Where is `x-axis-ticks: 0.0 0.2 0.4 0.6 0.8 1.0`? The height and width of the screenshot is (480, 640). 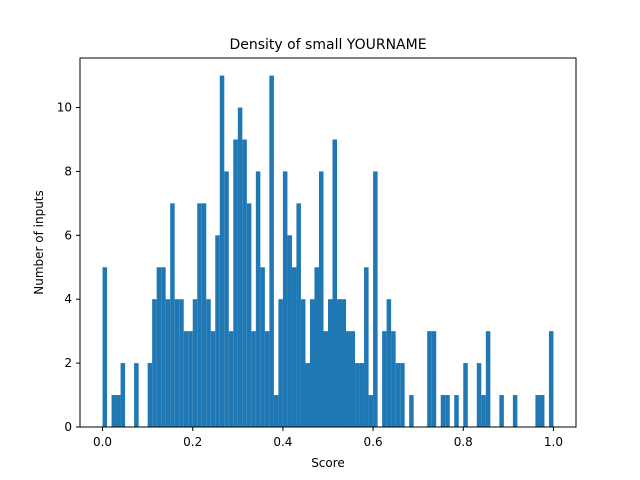
x-axis-ticks: 0.0 0.2 0.4 0.6 0.8 1.0 is located at coordinates (328, 438).